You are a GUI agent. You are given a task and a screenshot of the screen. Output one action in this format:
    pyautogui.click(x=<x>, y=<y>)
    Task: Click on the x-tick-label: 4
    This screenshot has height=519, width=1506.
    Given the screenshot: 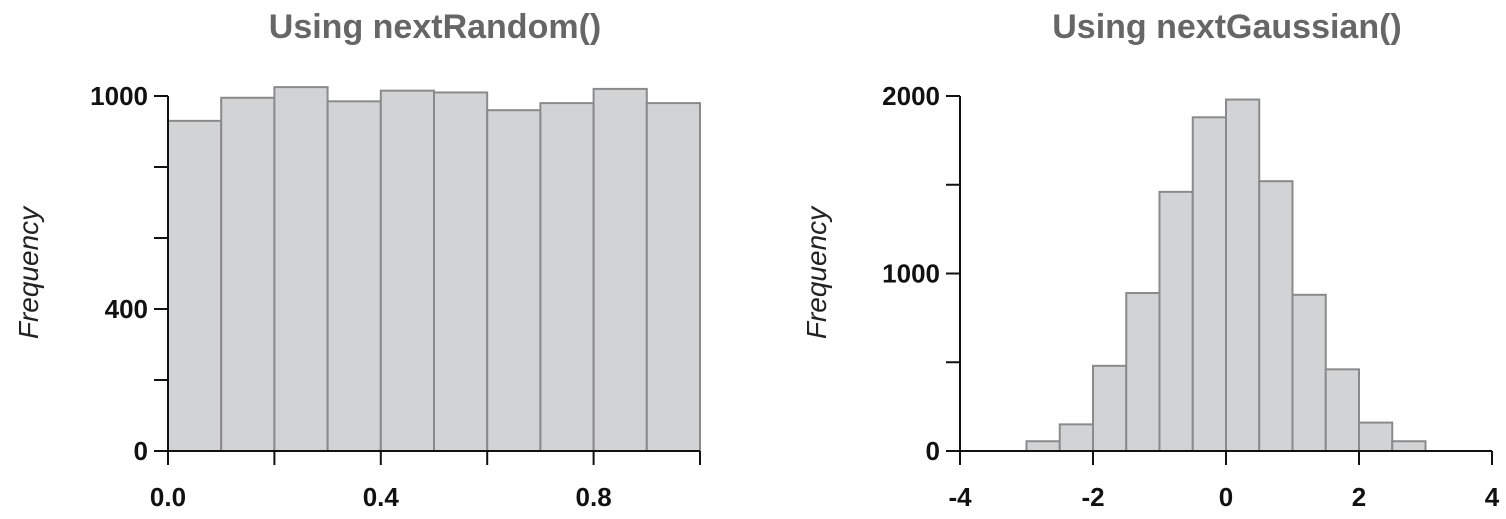 What is the action you would take?
    pyautogui.click(x=1492, y=497)
    